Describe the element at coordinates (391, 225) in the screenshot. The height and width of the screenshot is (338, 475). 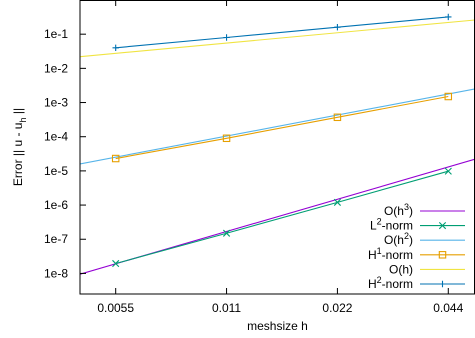
I see `legend-label-l-norm: L2-norm` at that location.